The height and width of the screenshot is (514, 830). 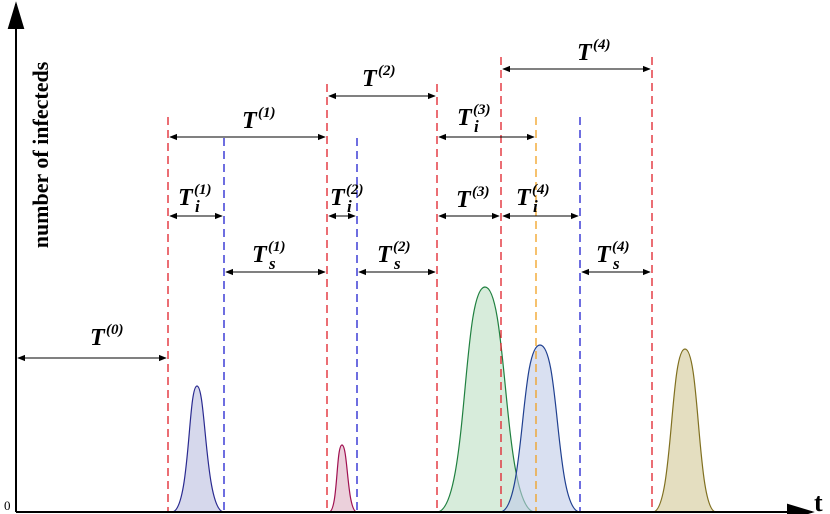 What do you see at coordinates (7, 505) in the screenshot?
I see `origin-label: 0` at bounding box center [7, 505].